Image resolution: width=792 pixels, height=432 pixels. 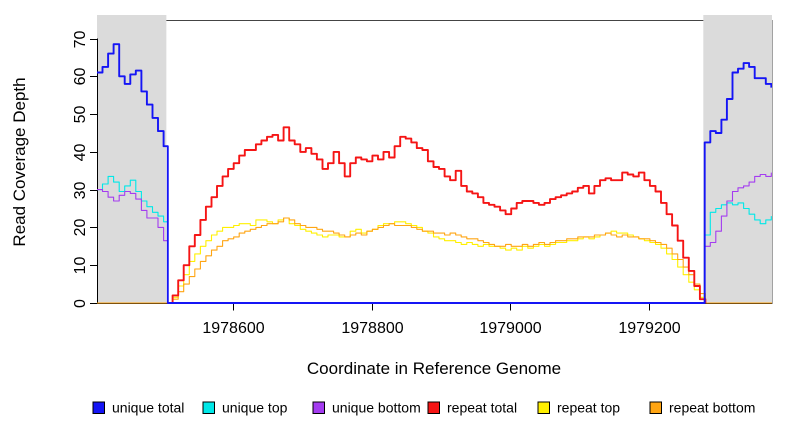 I want to click on series-line-repeat-top, so click(x=436, y=260).